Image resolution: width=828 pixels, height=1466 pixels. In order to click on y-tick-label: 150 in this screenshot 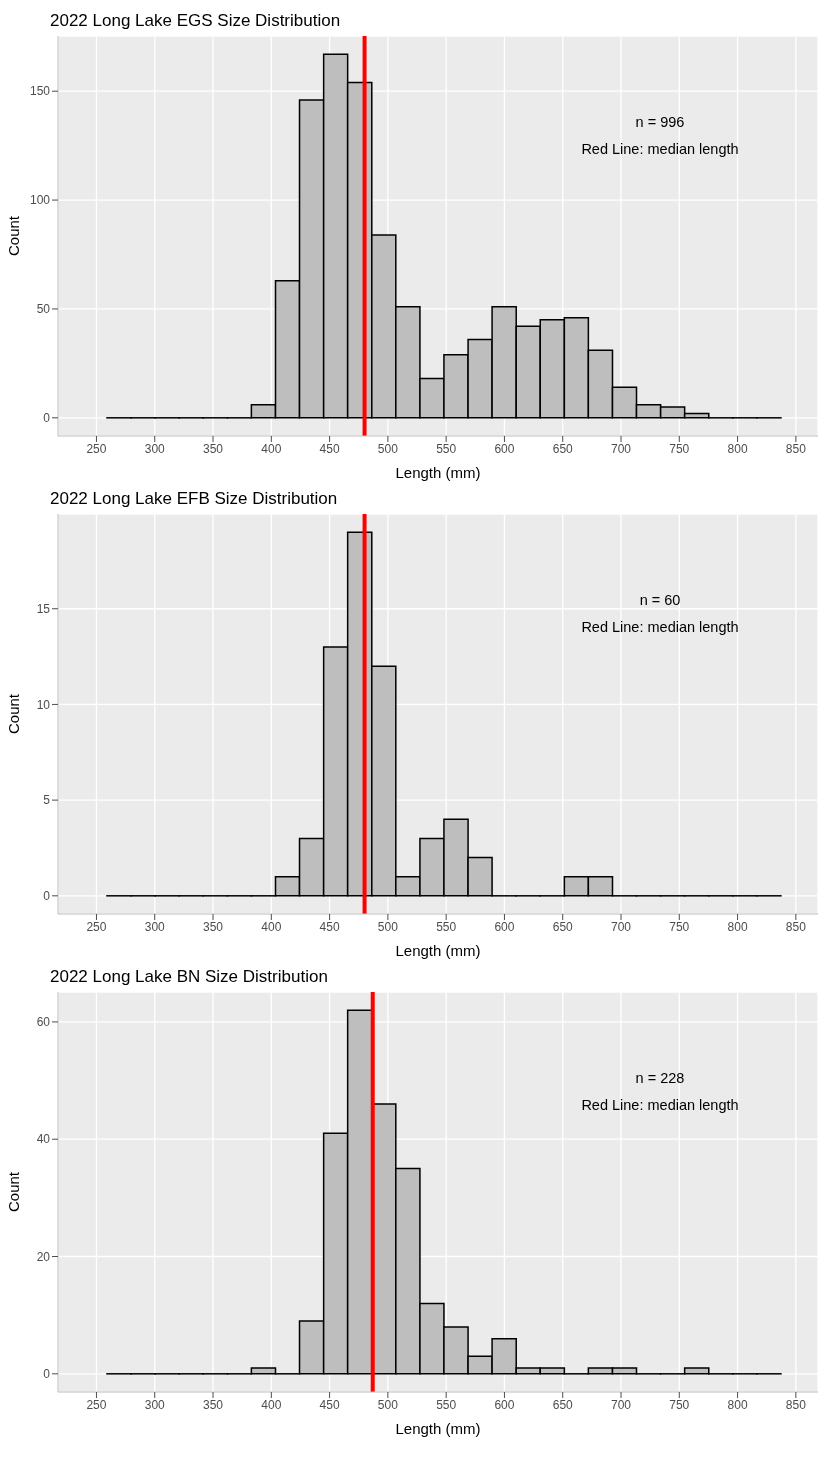, I will do `click(40, 91)`.